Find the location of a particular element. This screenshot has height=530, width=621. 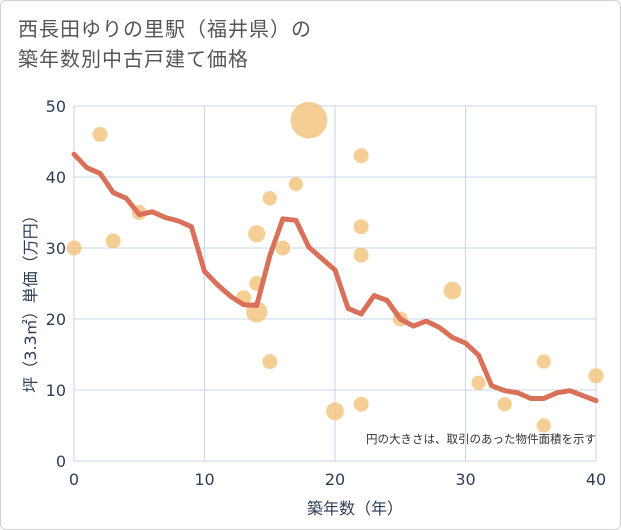

y-tick-label: 10 is located at coordinates (56, 390).